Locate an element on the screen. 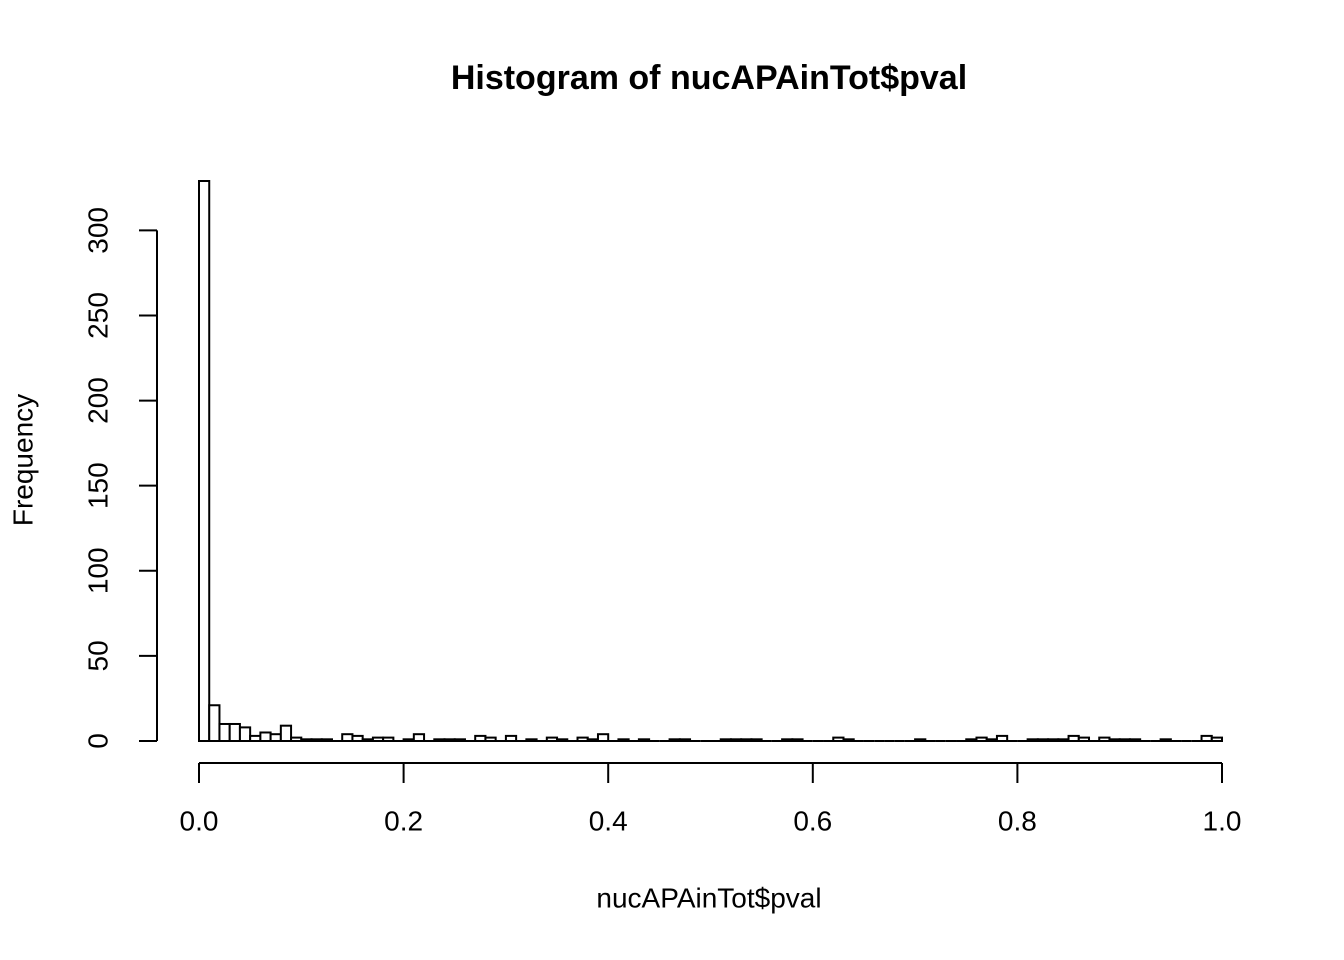 The image size is (1344, 960). y-tick-label: 200 is located at coordinates (97, 400).